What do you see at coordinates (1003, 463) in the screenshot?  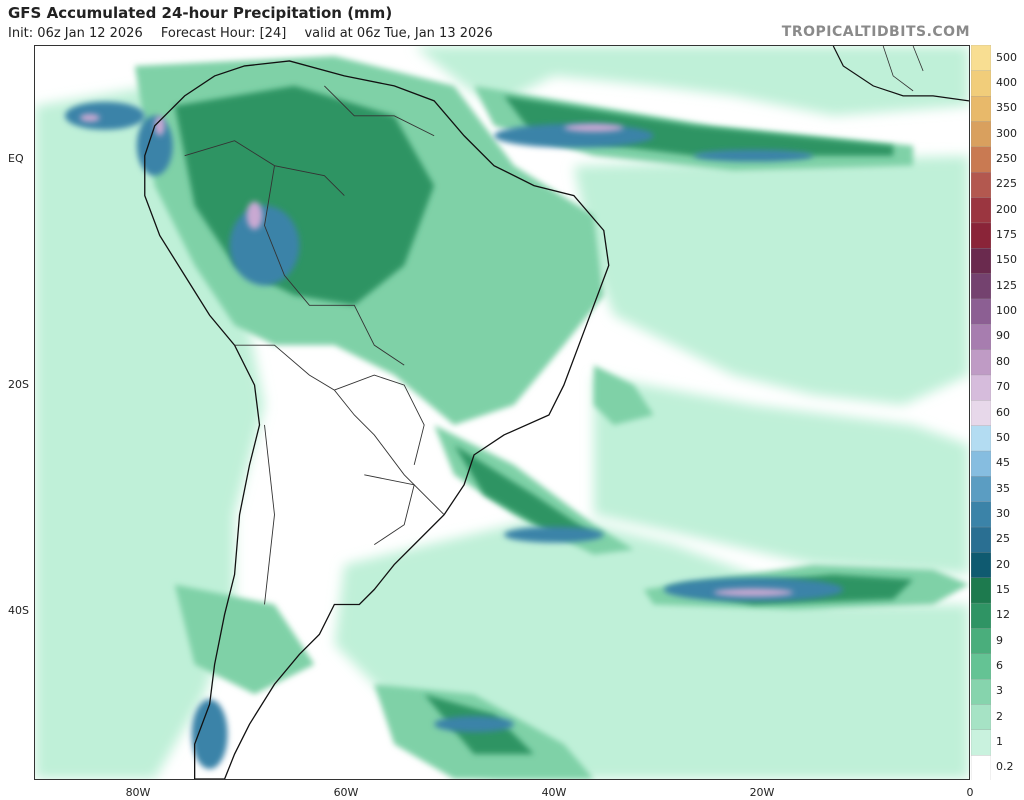 I see `colorbar-label: 45` at bounding box center [1003, 463].